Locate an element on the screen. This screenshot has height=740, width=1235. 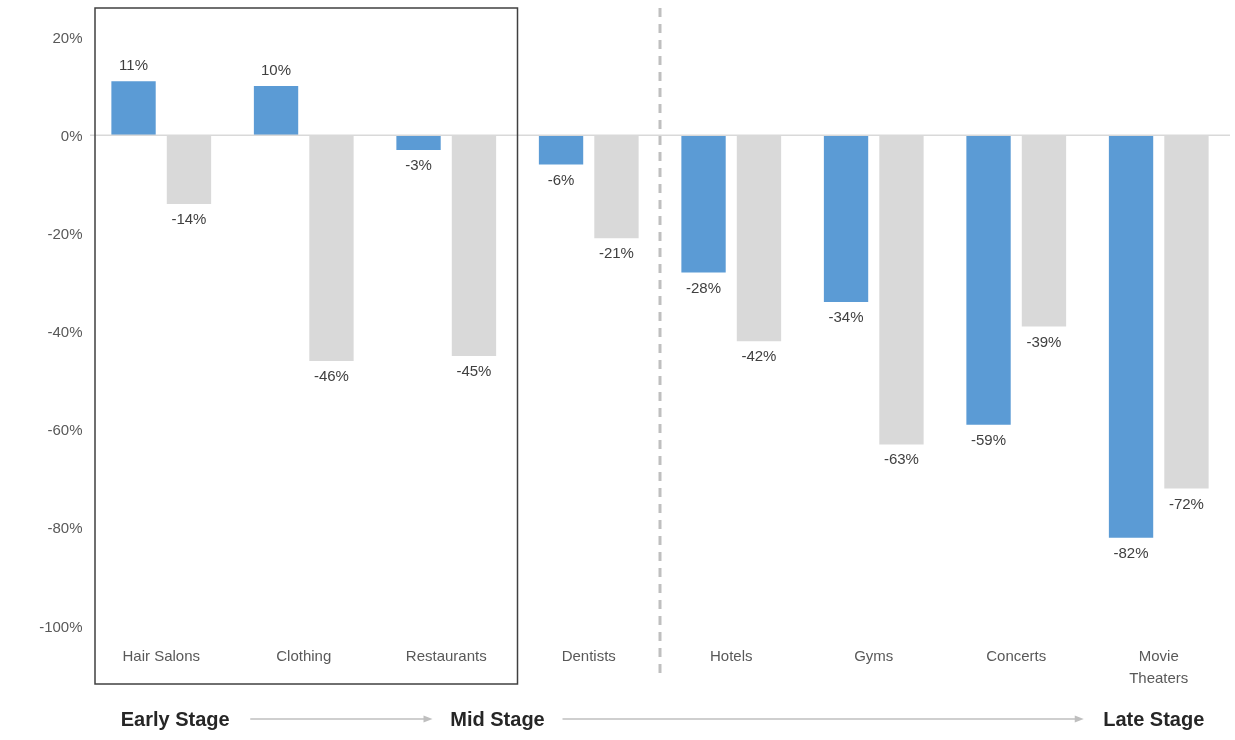
x-tick-label: Movie Theaters is located at coordinates (1159, 666).